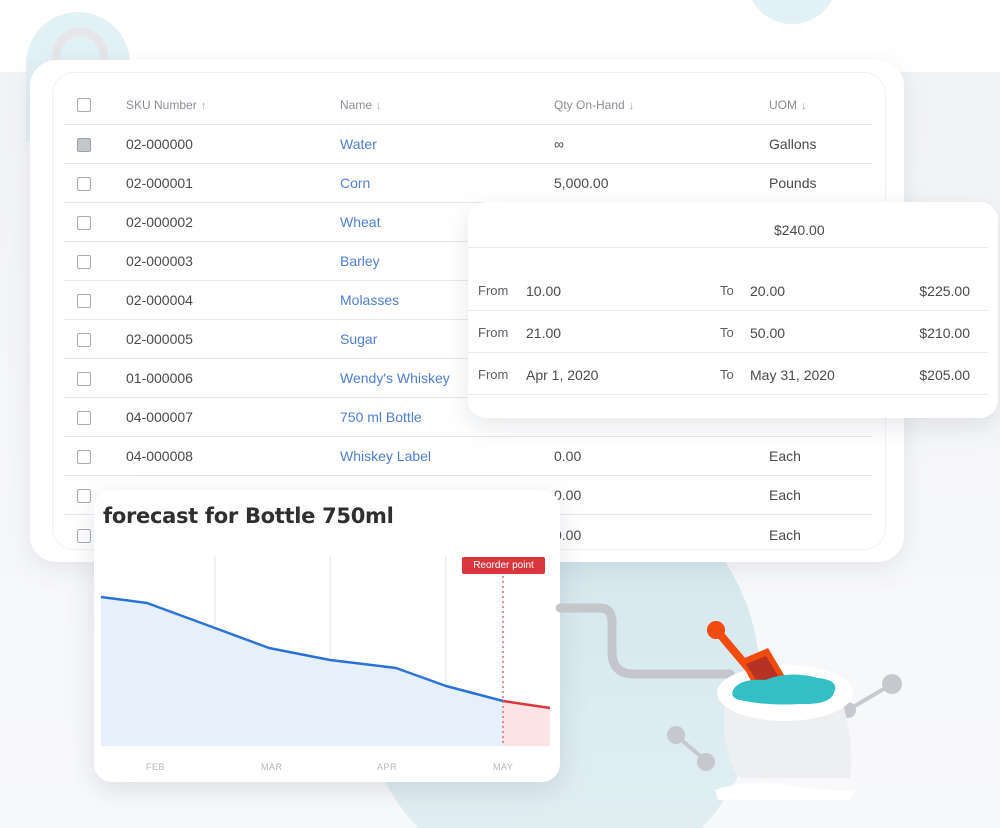  What do you see at coordinates (503, 565) in the screenshot?
I see `reorder-point-badge: Reorder point` at bounding box center [503, 565].